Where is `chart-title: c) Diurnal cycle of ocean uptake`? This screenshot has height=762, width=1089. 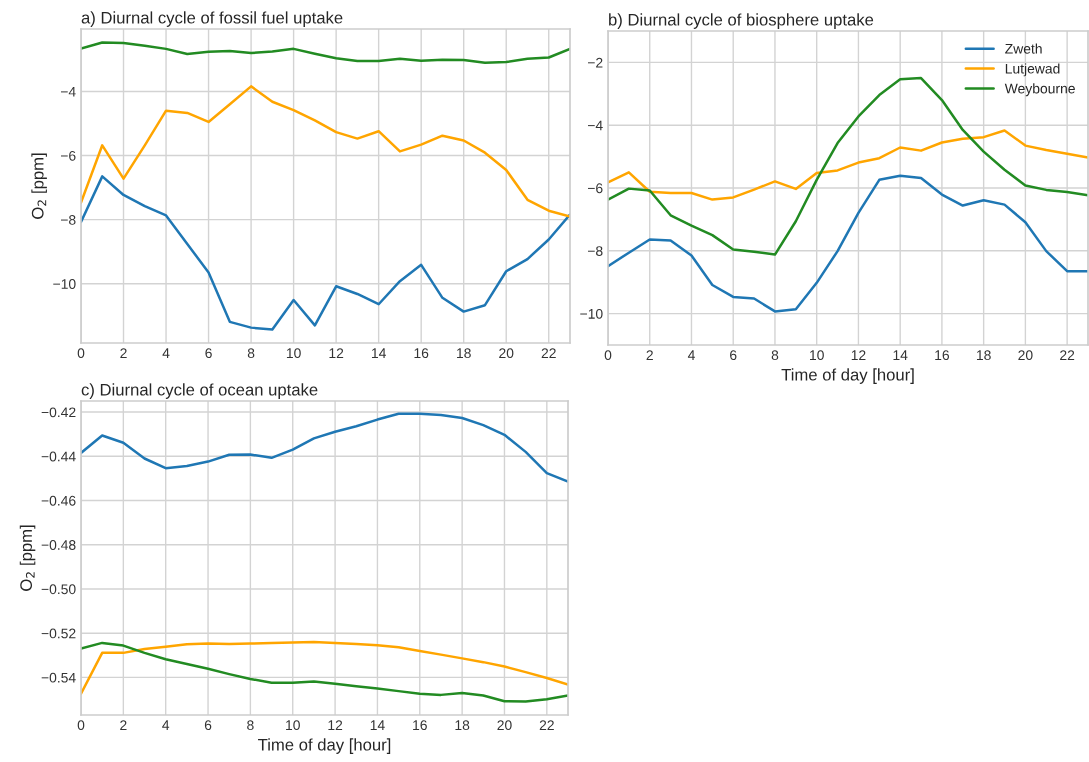 chart-title: c) Diurnal cycle of ocean uptake is located at coordinates (199, 391).